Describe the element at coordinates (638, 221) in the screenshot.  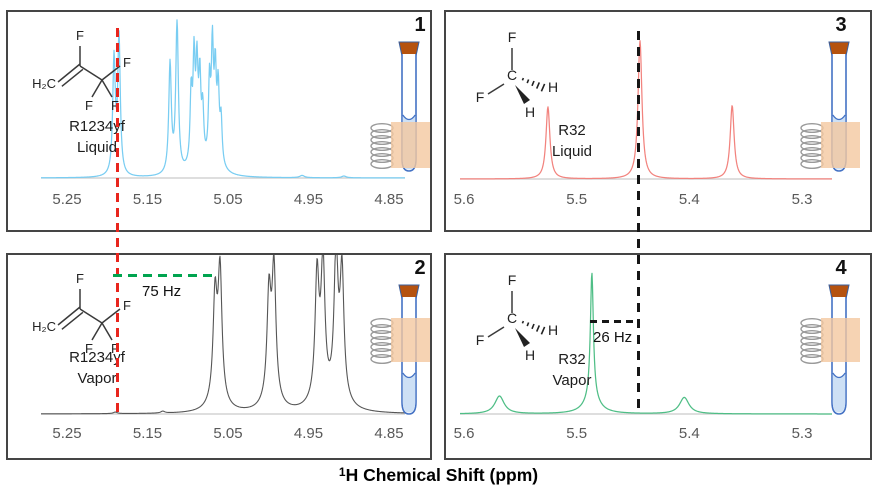
I see `black-dashed-reference-line` at that location.